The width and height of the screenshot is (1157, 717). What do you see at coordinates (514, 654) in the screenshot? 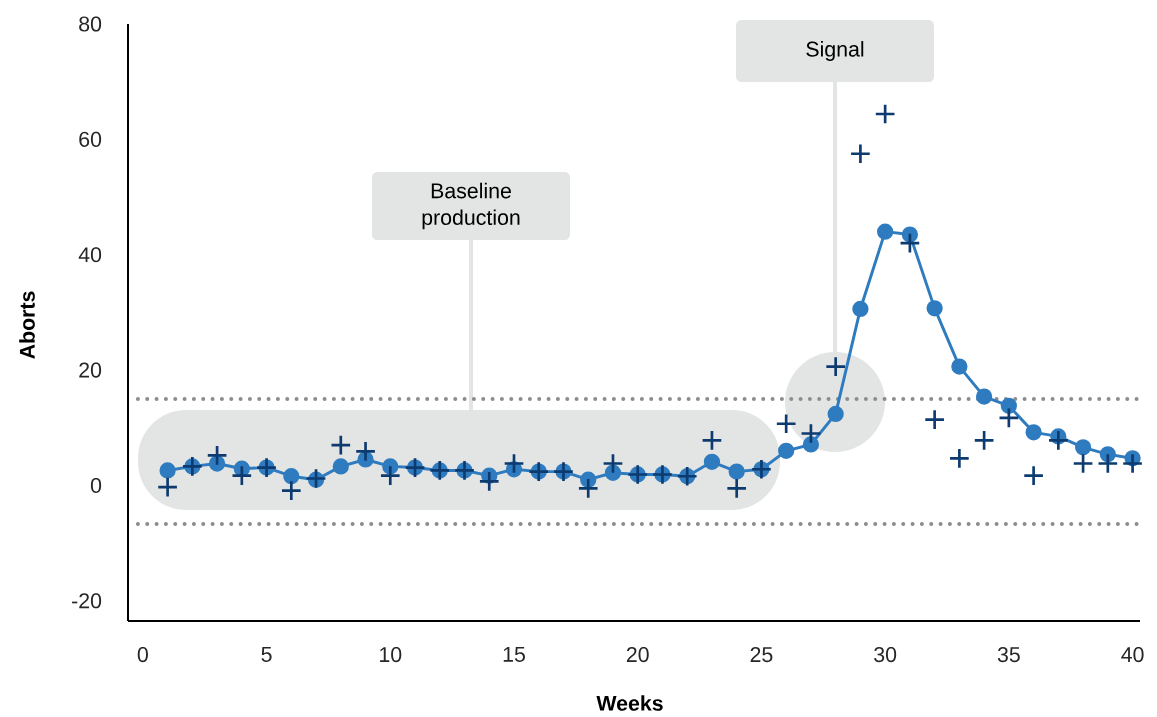
I see `x-tick-label: 15` at bounding box center [514, 654].